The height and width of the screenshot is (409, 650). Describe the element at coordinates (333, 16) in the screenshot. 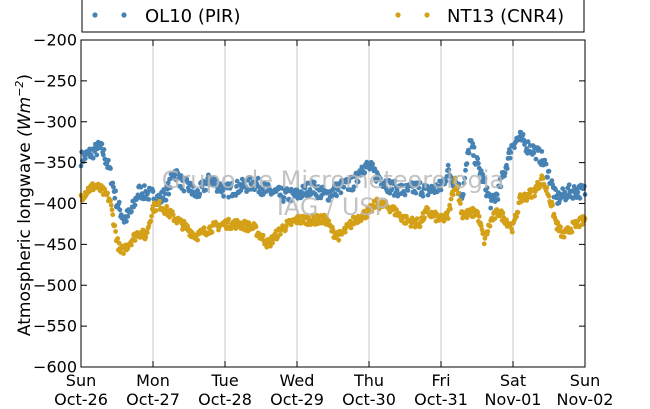

I see `legend: OL10 (PIR) NT13 (CNR4)` at that location.